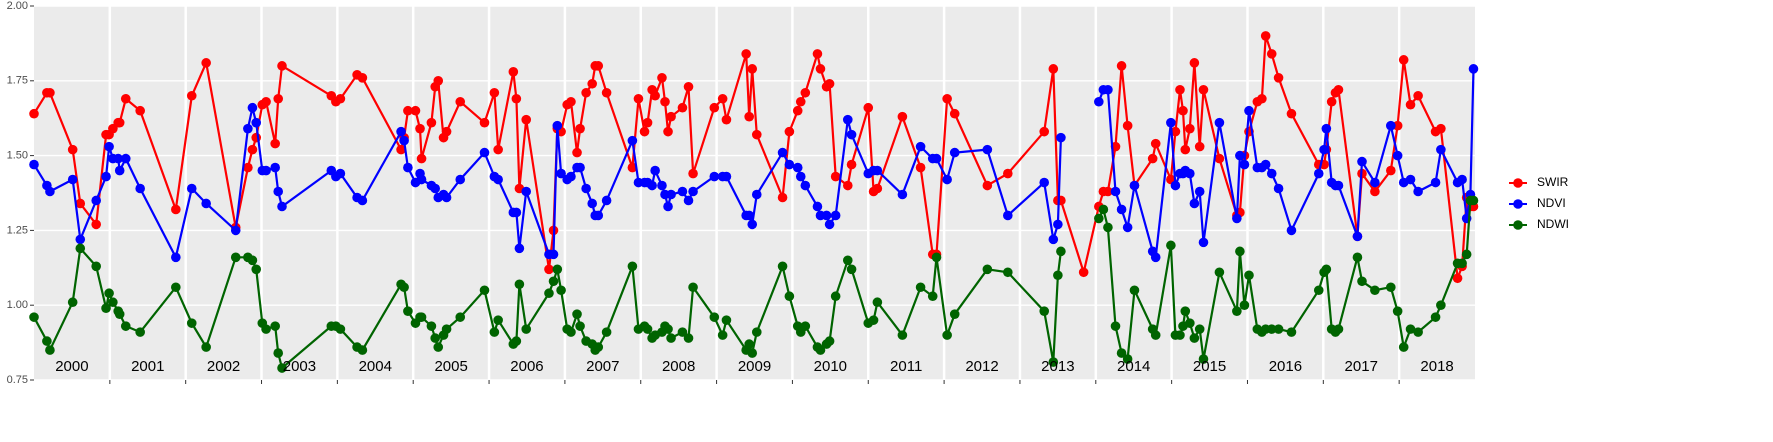 The image size is (1773, 442). Describe the element at coordinates (754, 366) in the screenshot. I see `x-tick-label: 2009` at that location.